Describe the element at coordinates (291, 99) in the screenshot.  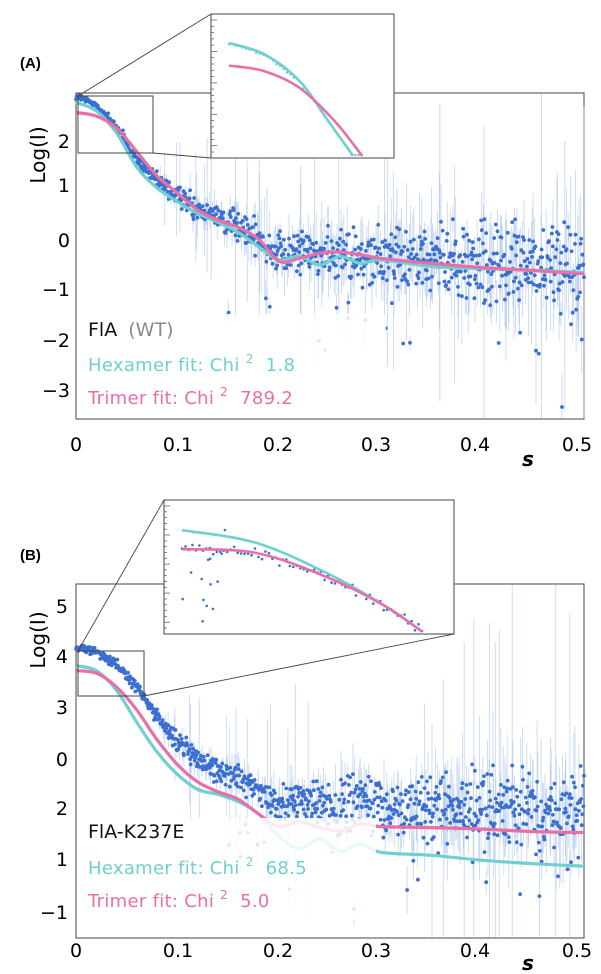
I see `panel-a-inset-hexamer-fit` at that location.